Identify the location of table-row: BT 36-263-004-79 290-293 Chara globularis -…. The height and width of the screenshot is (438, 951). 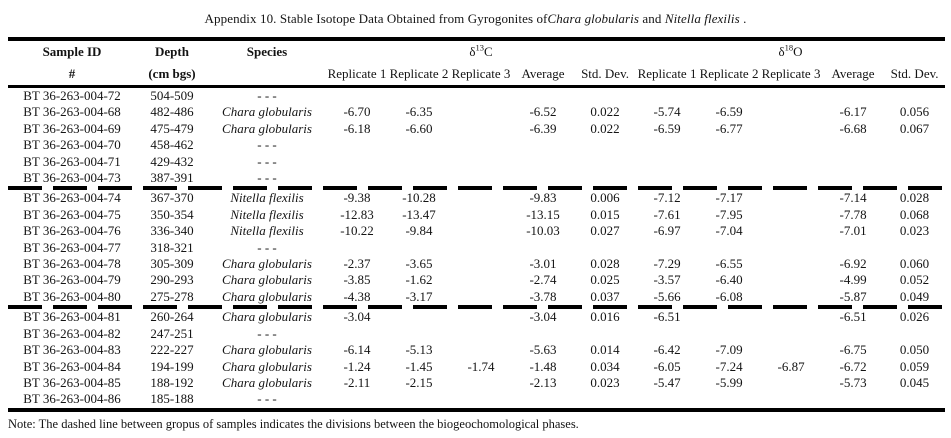
(476, 280).